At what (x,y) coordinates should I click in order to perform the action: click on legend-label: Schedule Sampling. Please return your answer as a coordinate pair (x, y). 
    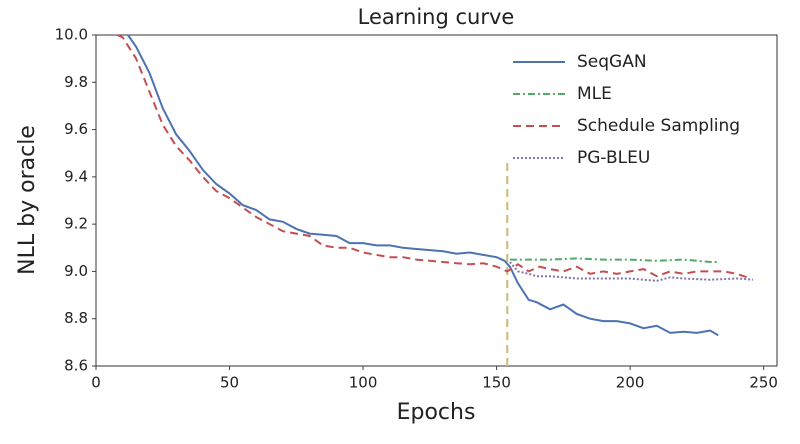
    Looking at the image, I should click on (658, 126).